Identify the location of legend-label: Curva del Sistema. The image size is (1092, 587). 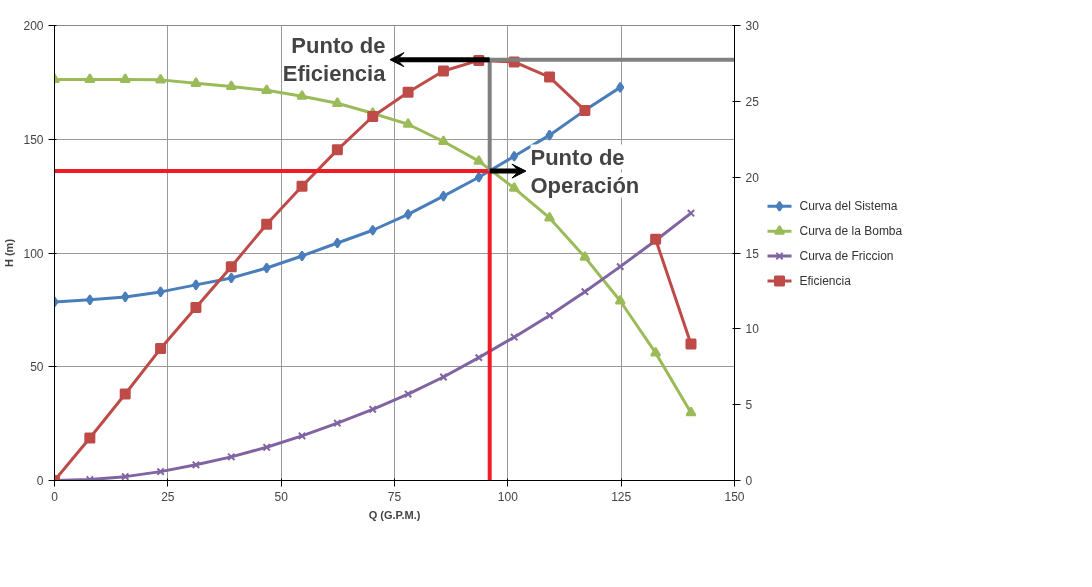
(848, 206).